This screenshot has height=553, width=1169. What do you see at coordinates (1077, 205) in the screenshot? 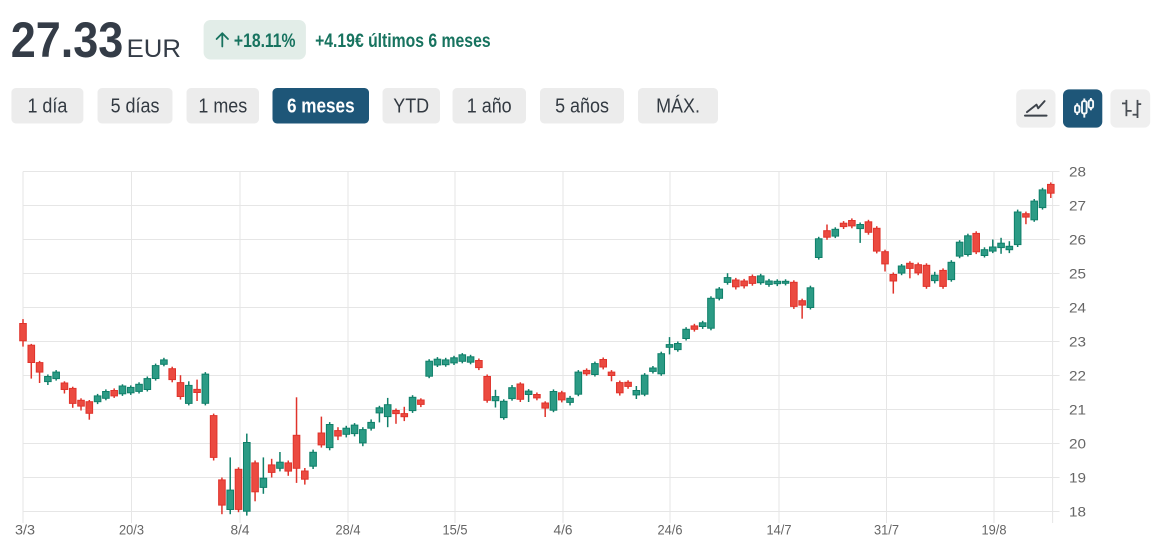
I see `svg-text: 27` at bounding box center [1077, 205].